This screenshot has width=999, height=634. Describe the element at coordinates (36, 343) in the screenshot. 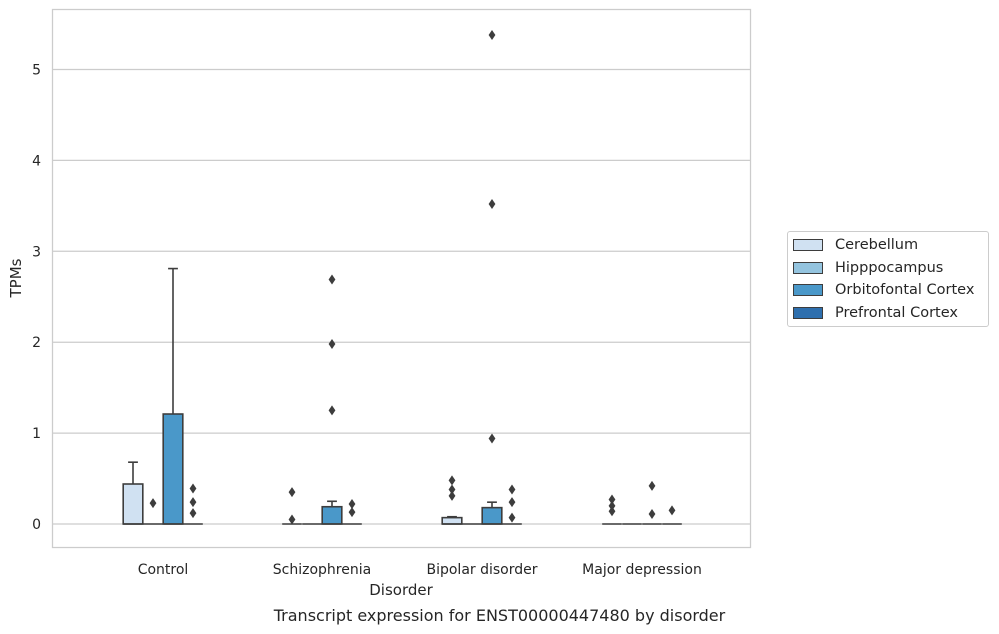

I see `y-tick-label: 2` at that location.